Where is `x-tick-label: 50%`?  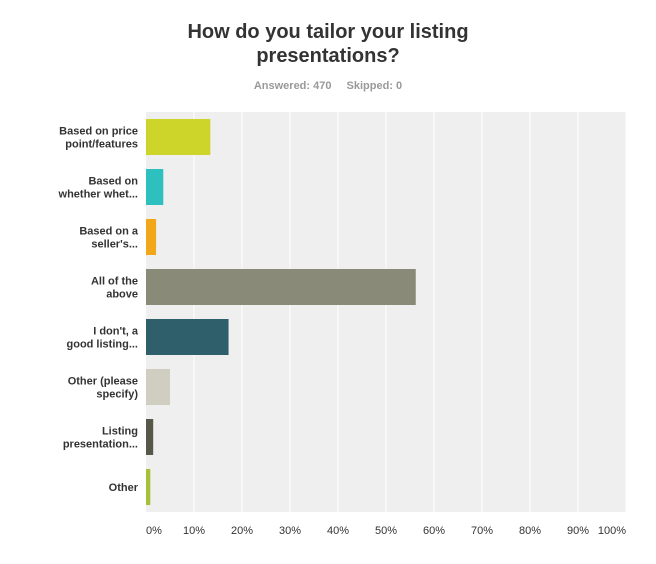
x-tick-label: 50% is located at coordinates (386, 531).